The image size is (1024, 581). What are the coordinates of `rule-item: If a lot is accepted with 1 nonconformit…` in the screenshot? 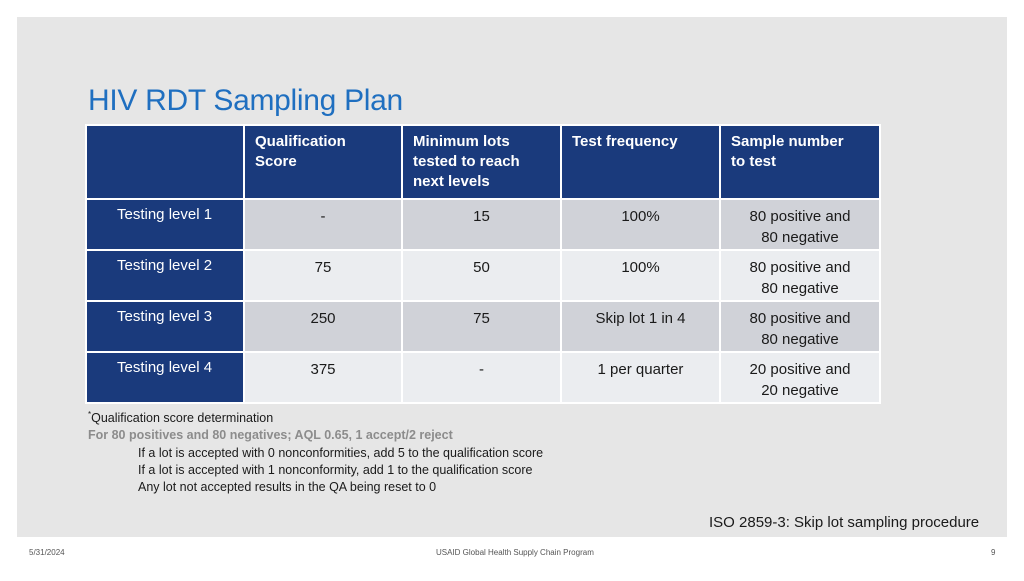 It's located at (335, 470).